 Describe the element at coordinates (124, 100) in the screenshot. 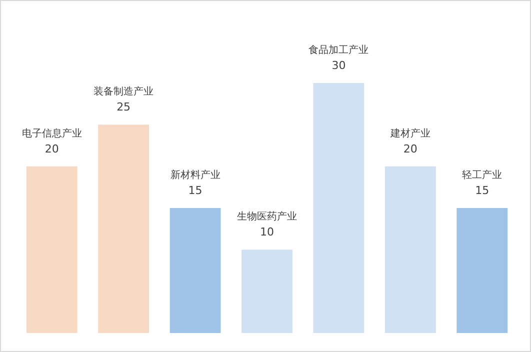

I see `data-label: 装备制造产业 25` at that location.